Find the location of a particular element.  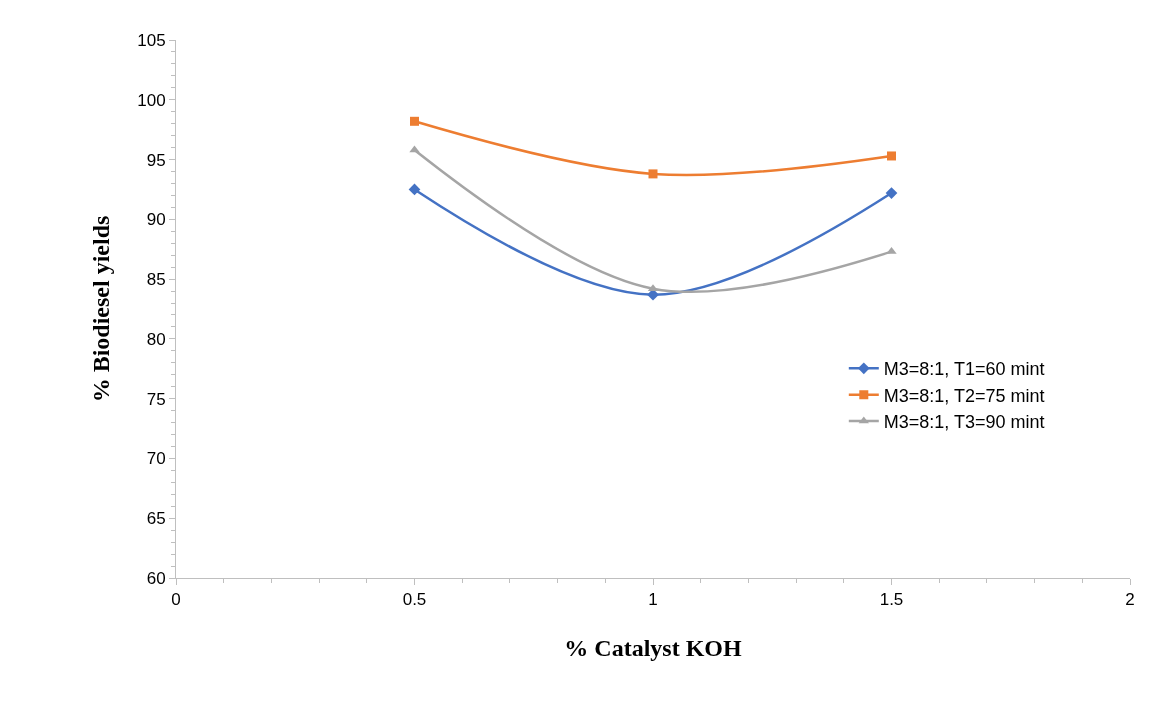

y-axis-title: % Biodiesel yields is located at coordinates (101, 309).